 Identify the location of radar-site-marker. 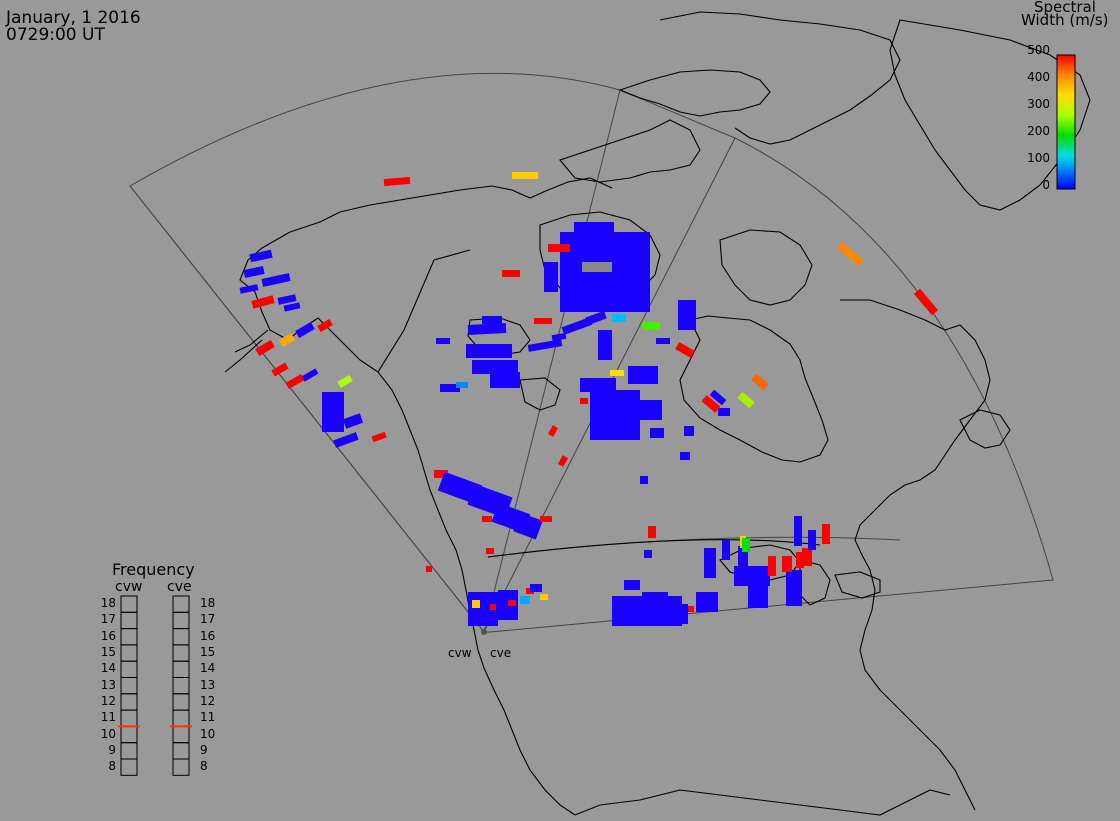
(484, 632).